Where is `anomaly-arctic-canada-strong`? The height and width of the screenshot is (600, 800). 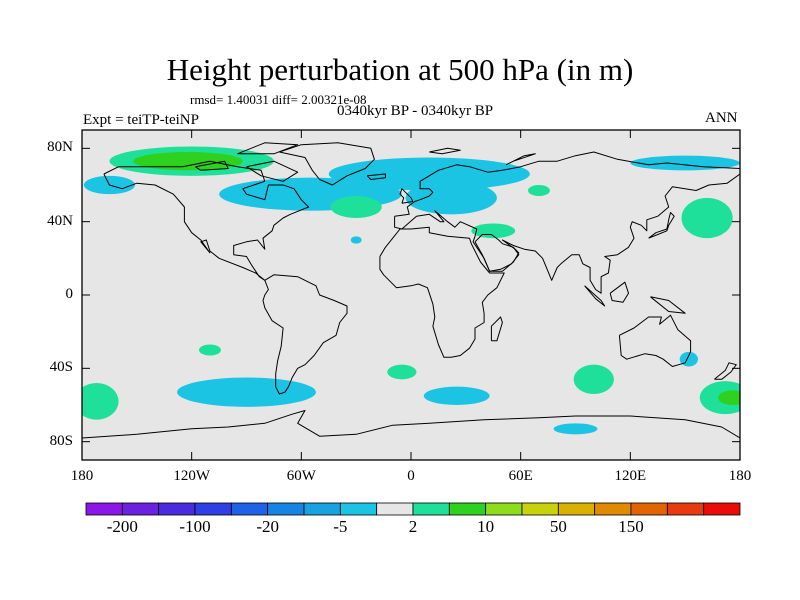 anomaly-arctic-canada-strong is located at coordinates (188, 161).